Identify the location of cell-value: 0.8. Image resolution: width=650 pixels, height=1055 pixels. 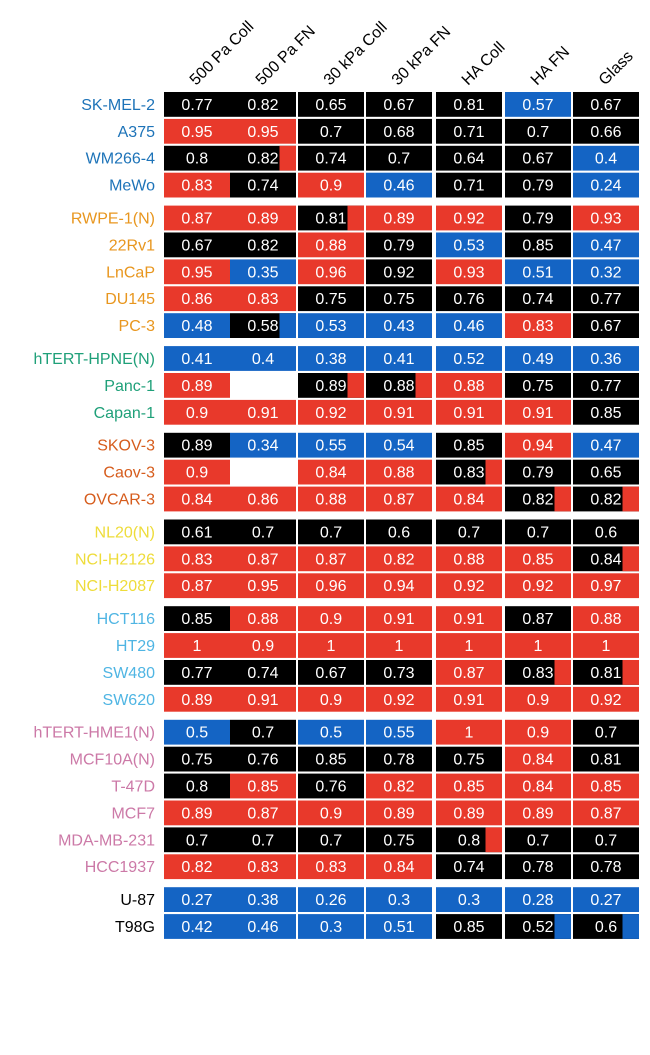
(197, 159).